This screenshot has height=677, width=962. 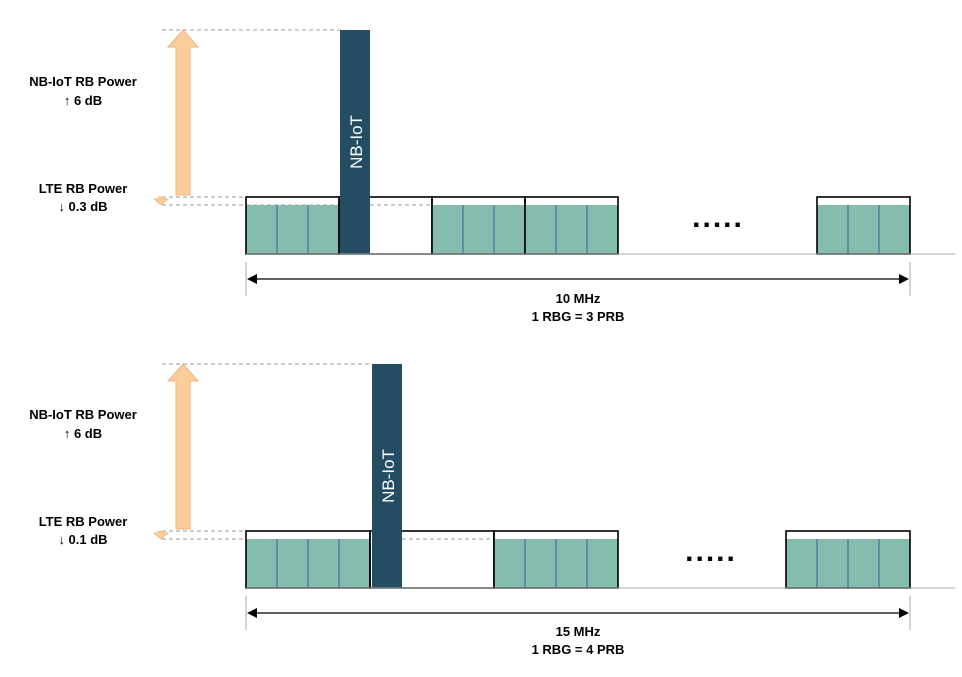 What do you see at coordinates (82, 539) in the screenshot?
I see `lte-power-value: ↓ 0.1 dB` at bounding box center [82, 539].